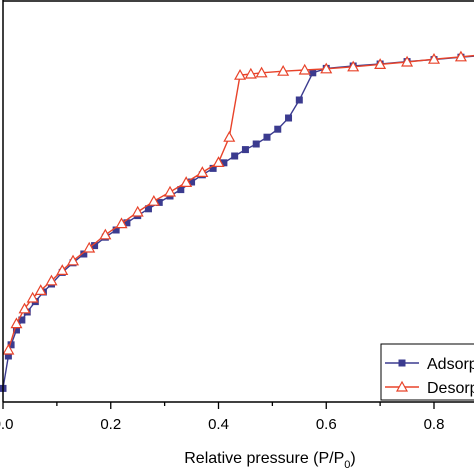  I want to click on legend: Adsorption Desorption, so click(427, 372).